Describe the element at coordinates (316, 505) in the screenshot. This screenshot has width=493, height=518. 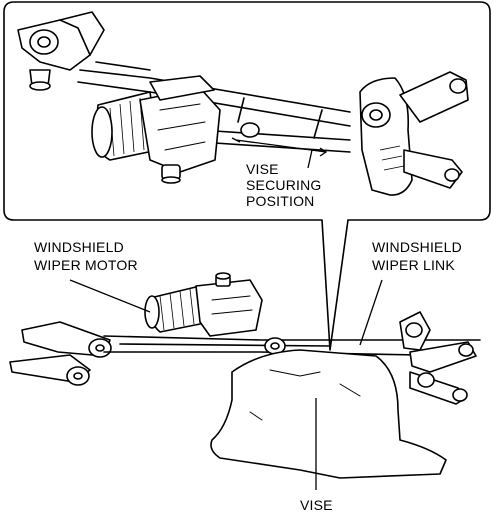
I see `label-vise: VISE` at that location.